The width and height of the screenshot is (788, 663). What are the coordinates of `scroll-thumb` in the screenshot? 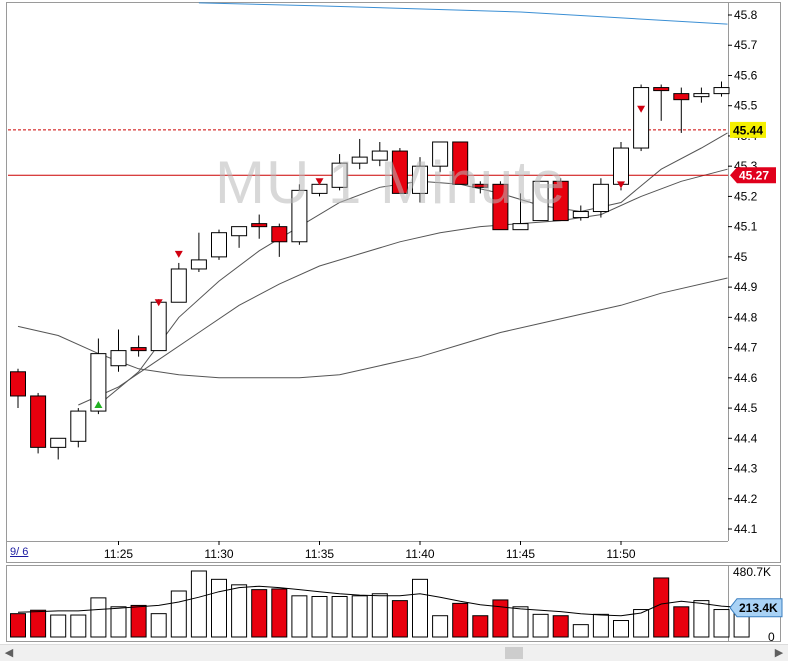 It's located at (514, 653).